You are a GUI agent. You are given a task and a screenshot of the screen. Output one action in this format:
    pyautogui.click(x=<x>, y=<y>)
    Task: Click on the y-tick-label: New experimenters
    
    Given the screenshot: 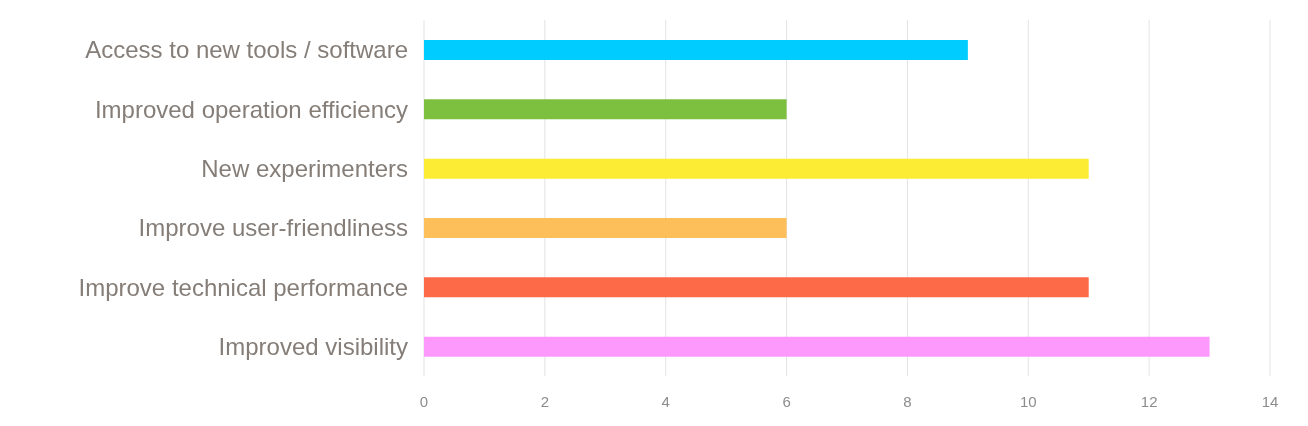 What is the action you would take?
    pyautogui.click(x=304, y=168)
    